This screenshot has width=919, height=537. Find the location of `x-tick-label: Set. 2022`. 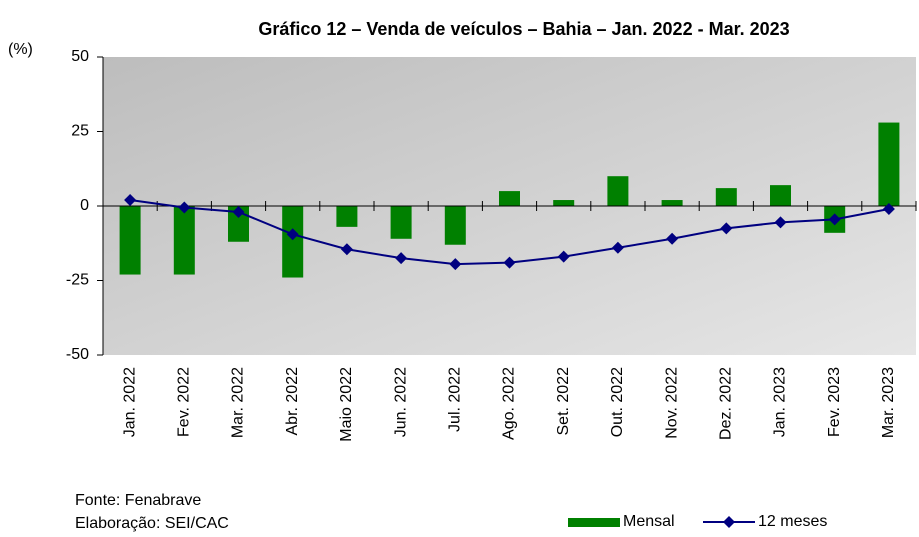

x-tick-label: Set. 2022 is located at coordinates (563, 401).